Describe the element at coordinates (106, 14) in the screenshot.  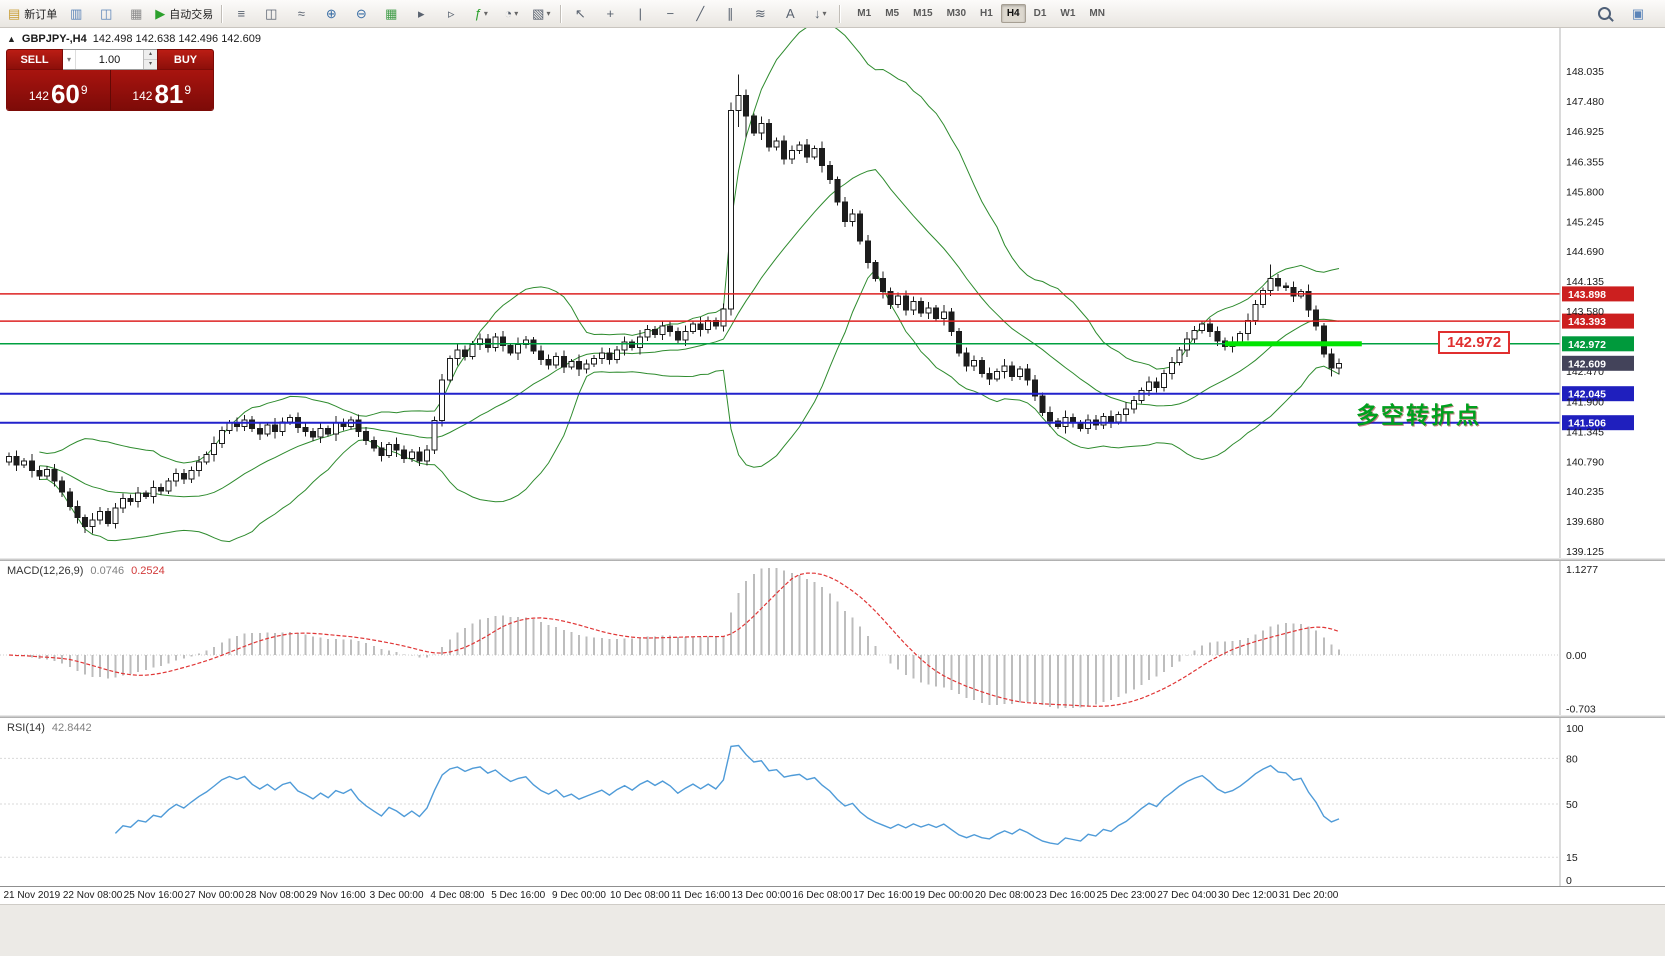
I see `market-watch-button: ◫` at that location.